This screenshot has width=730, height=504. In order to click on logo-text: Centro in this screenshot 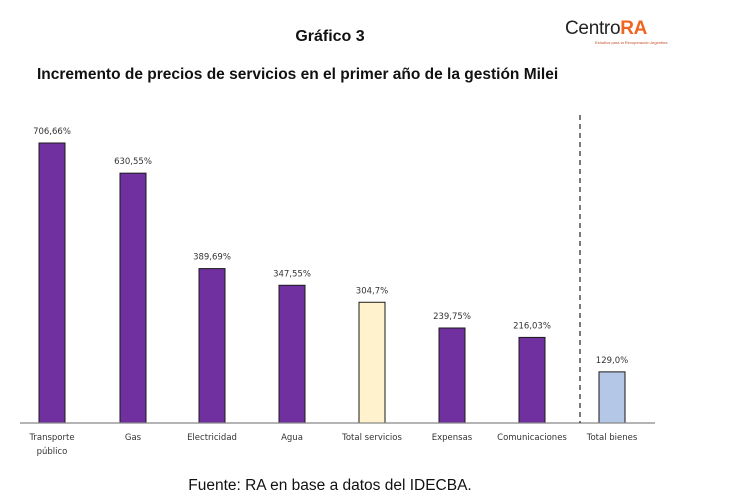, I will do `click(593, 28)`.